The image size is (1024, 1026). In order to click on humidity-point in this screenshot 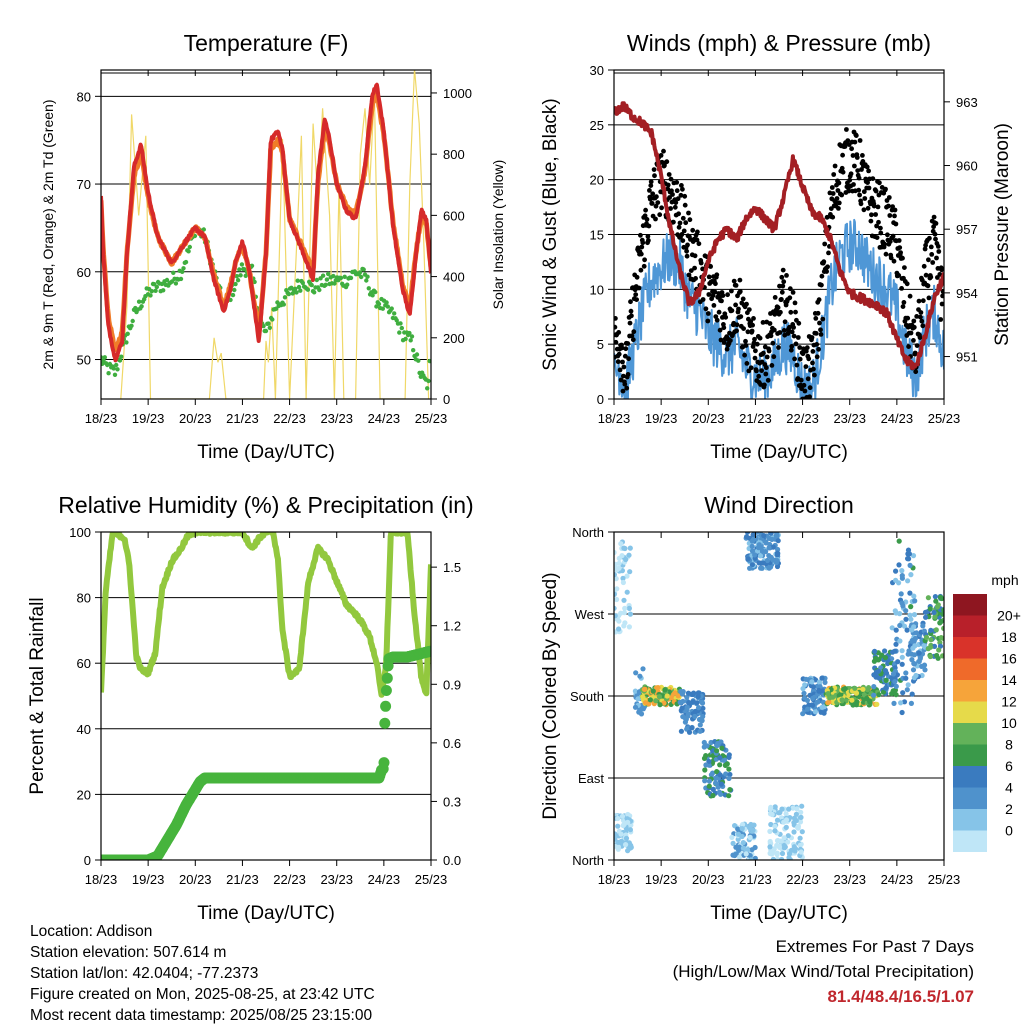, I will do `click(385, 723)`.